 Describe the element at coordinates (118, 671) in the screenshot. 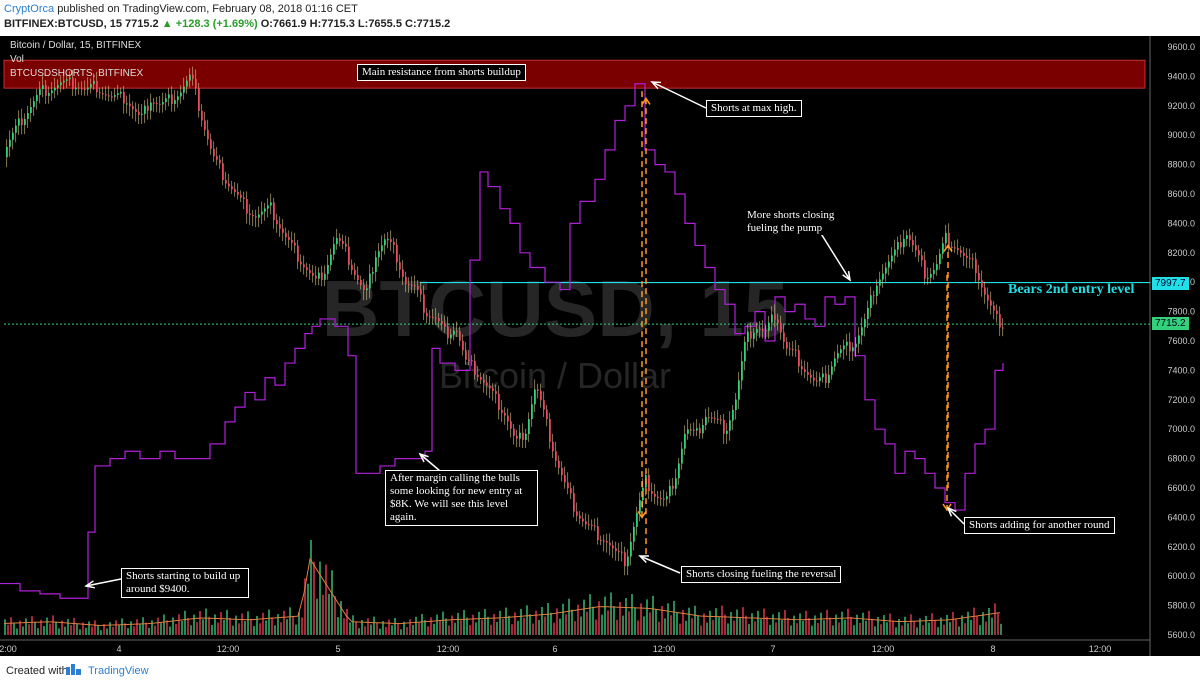

I see `tradingview-brand: TradingView` at that location.